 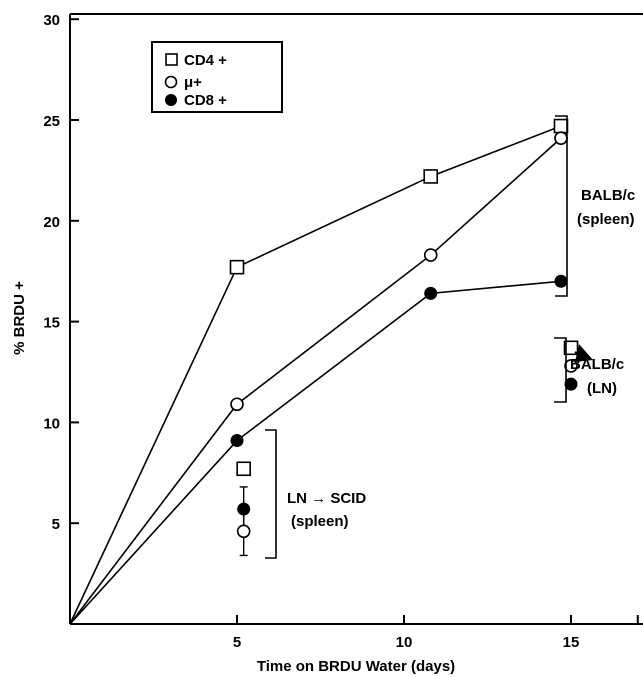 I want to click on ln-scid-label-line1: LN → SCID, so click(x=326, y=498).